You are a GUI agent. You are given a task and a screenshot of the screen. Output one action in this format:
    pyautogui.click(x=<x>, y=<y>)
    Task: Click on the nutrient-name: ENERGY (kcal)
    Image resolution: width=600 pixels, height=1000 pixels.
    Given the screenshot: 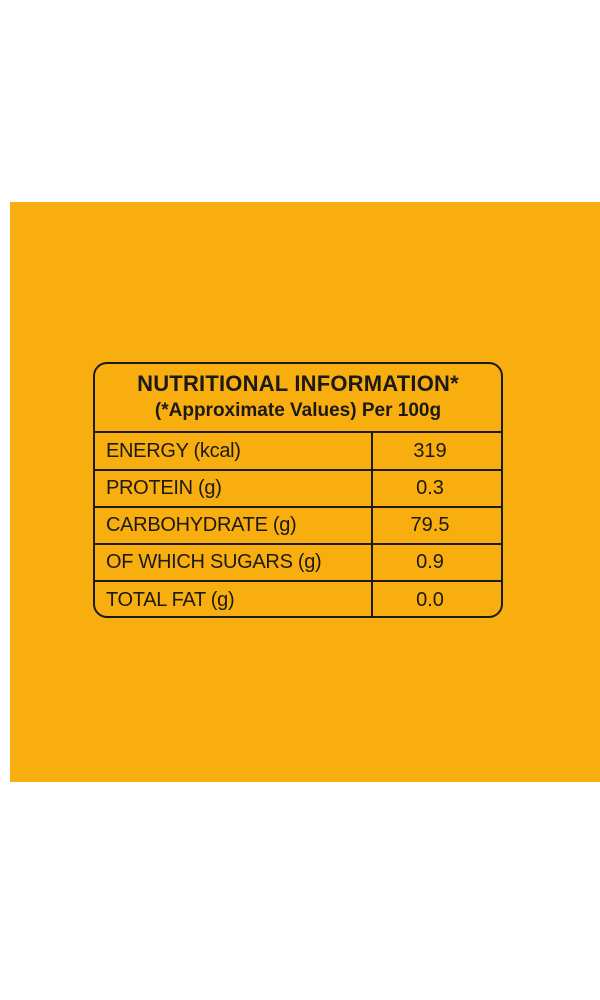 What is the action you would take?
    pyautogui.click(x=234, y=451)
    